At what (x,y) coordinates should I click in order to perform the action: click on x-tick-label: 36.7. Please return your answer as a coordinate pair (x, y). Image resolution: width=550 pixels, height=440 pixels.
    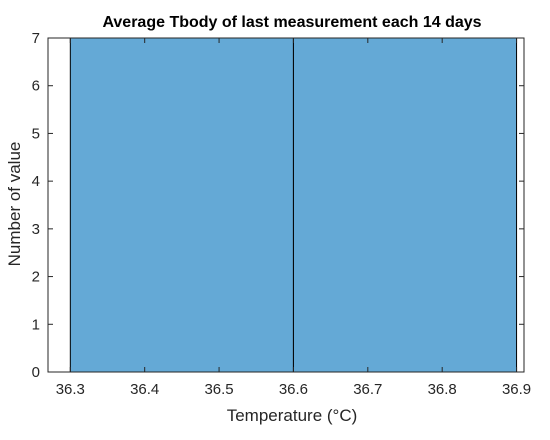
    Looking at the image, I should click on (367, 389).